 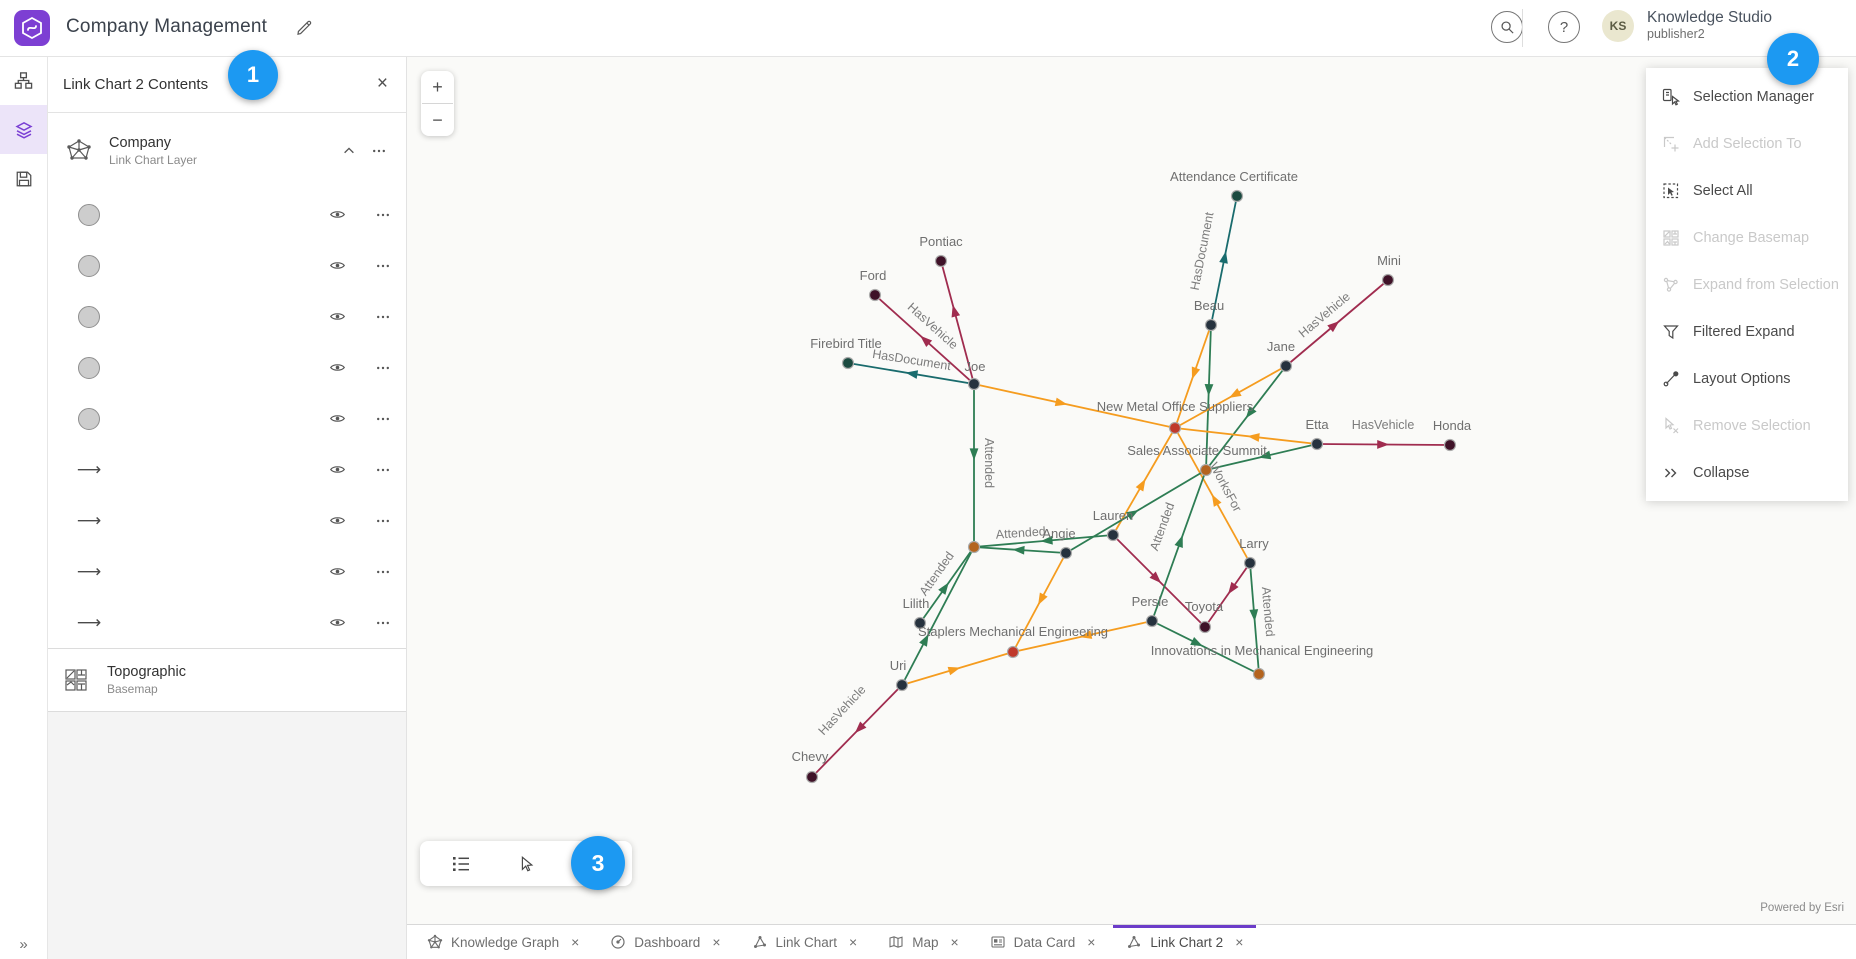 What do you see at coordinates (1185, 942) in the screenshot?
I see `tab-link-chart-2: Link Chart 2 ×` at bounding box center [1185, 942].